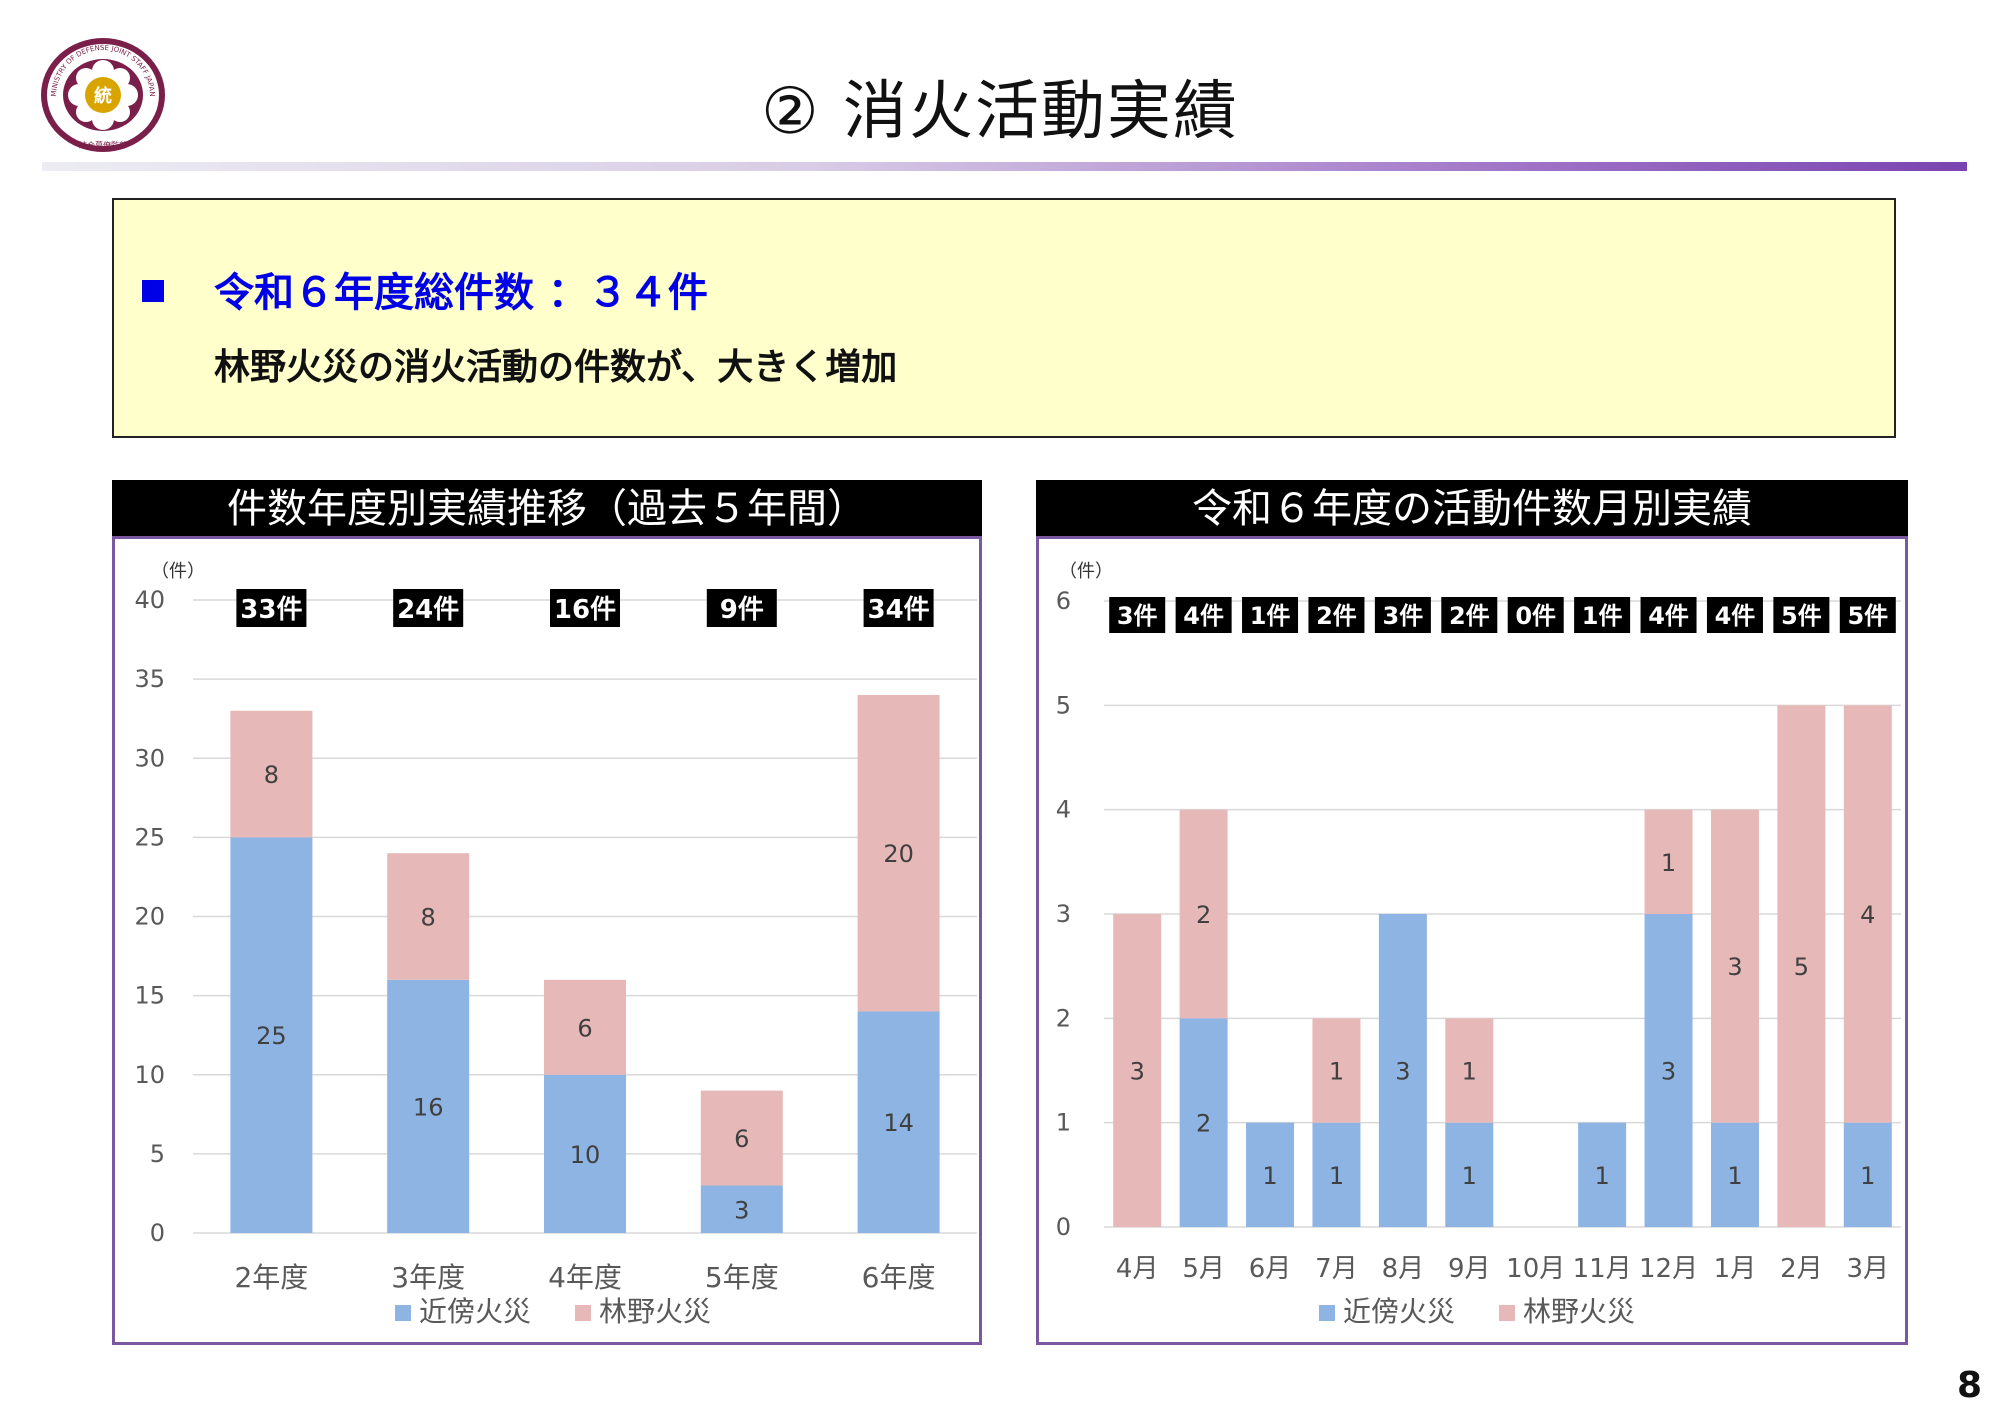 The image size is (2000, 1414). Describe the element at coordinates (1137, 1269) in the screenshot. I see `x-tick-label: 4月` at that location.